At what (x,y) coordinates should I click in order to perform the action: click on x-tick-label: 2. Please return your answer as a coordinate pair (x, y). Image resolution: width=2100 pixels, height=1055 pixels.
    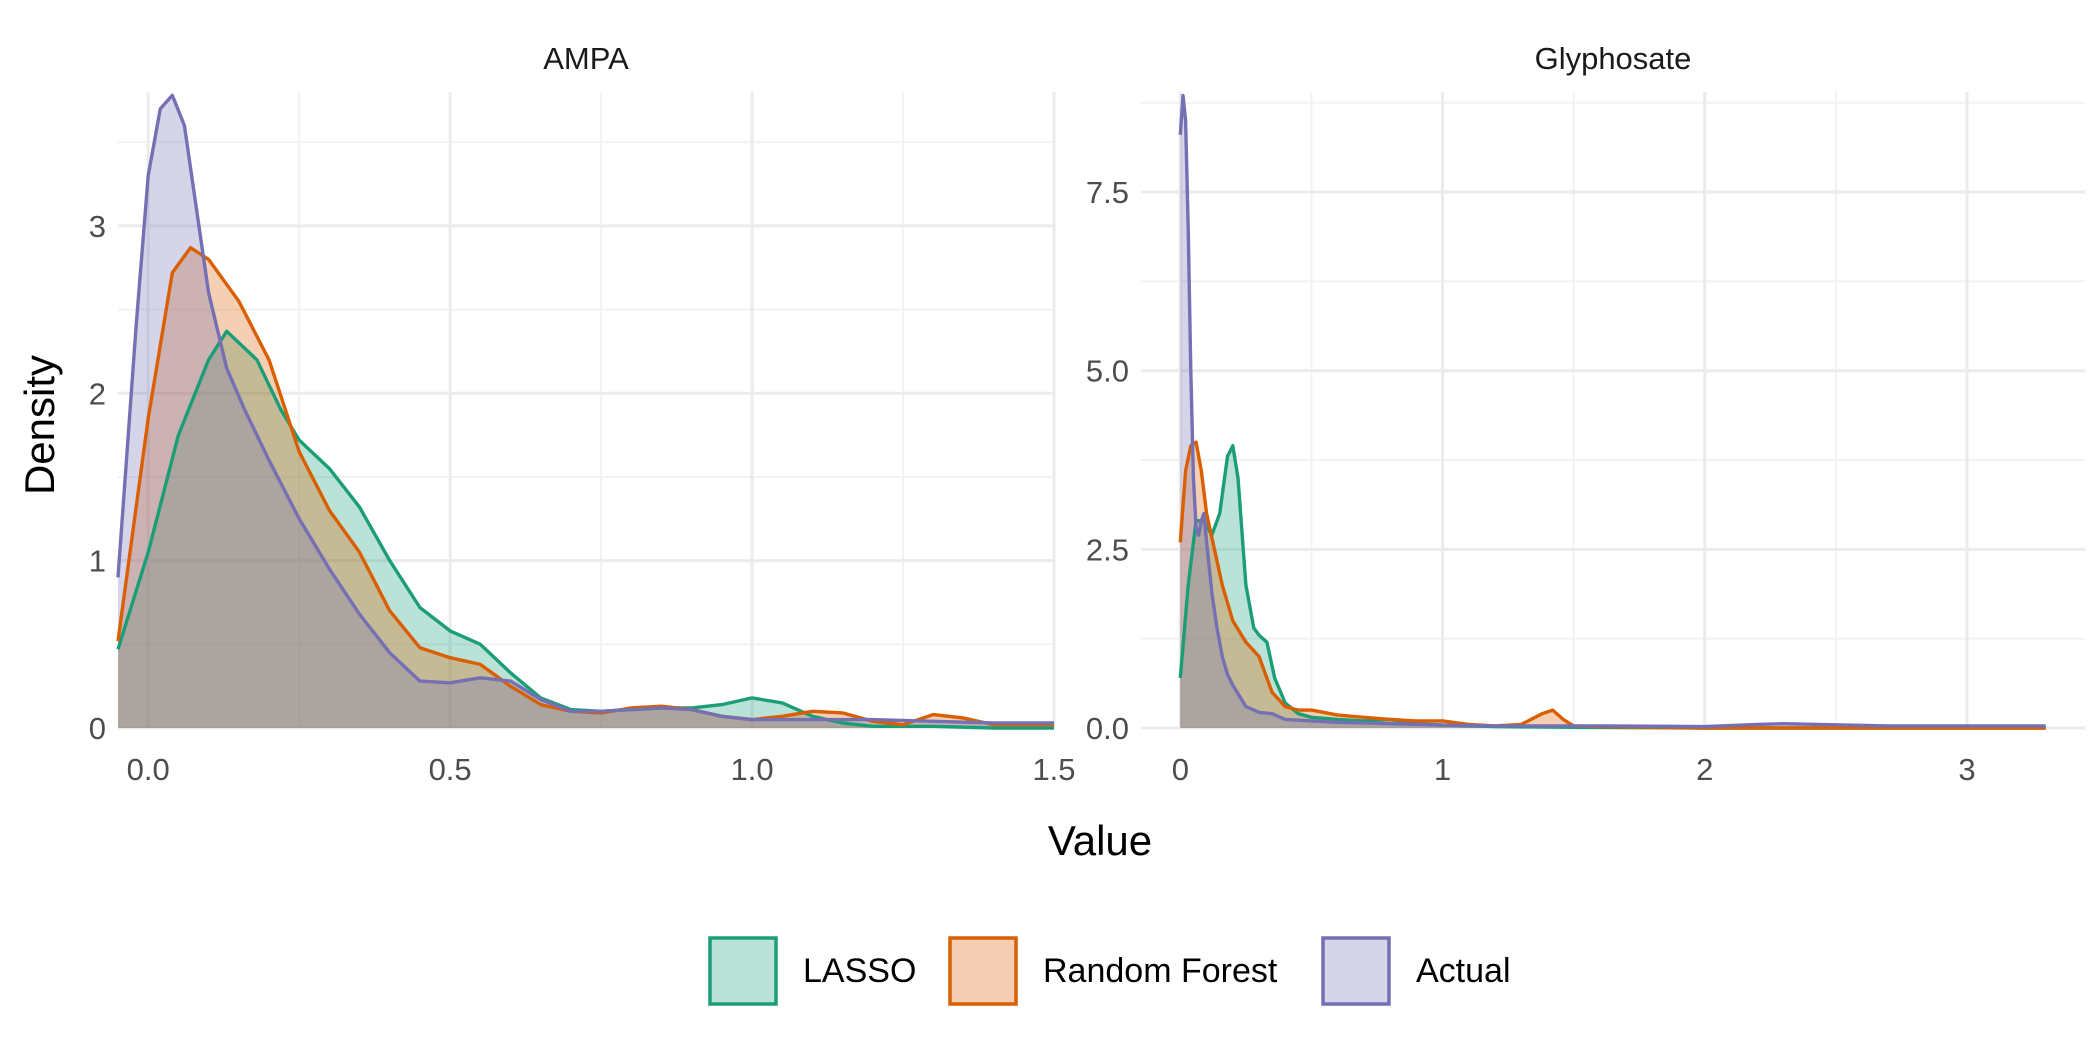
    Looking at the image, I should click on (1704, 769).